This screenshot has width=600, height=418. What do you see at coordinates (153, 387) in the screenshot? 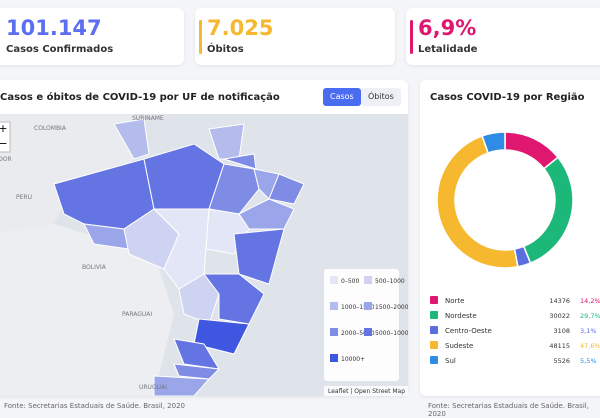
I see `place-label: URUGUAI` at bounding box center [153, 387].